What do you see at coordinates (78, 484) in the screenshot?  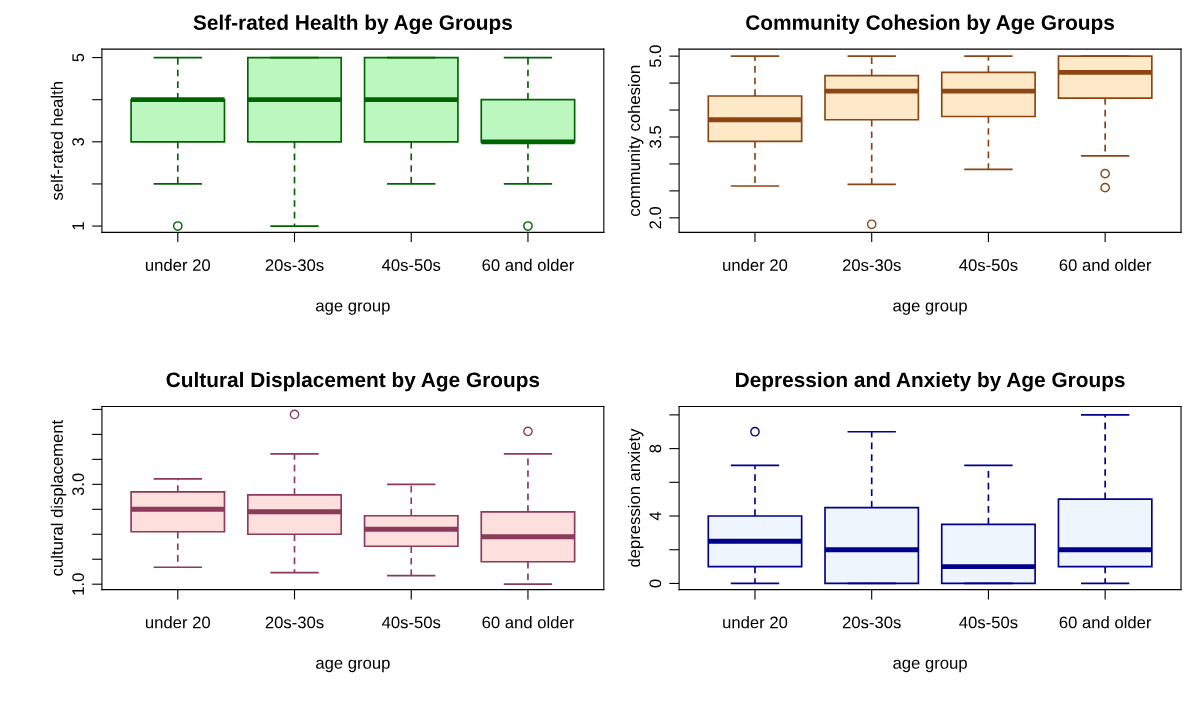 I see `y-tick-label: 3.0` at bounding box center [78, 484].